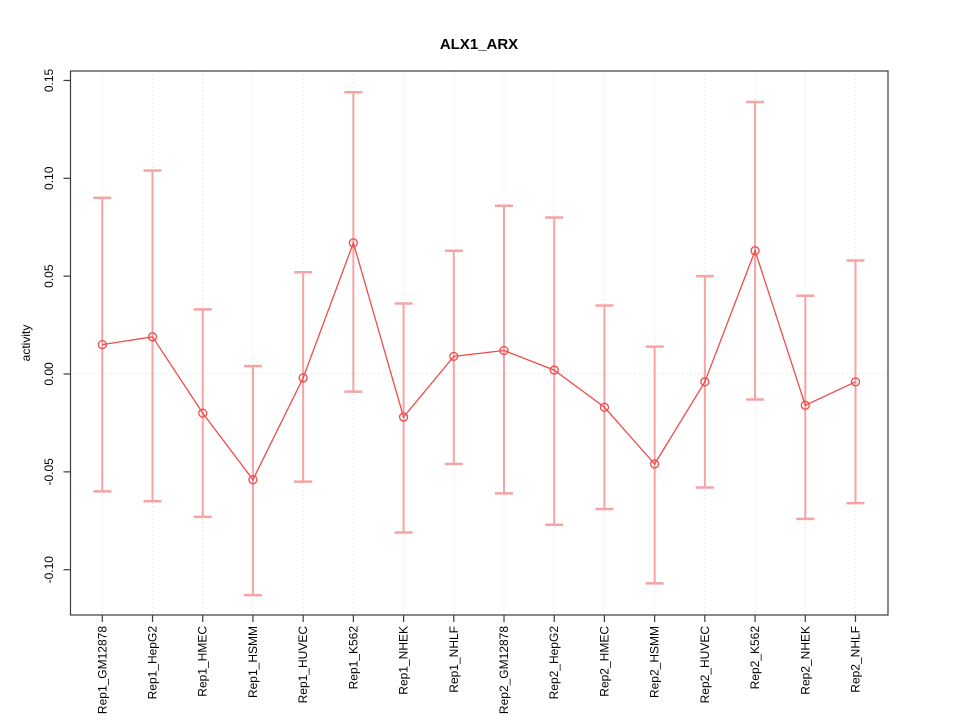  I want to click on y-tick-label: -0.10, so click(49, 570).